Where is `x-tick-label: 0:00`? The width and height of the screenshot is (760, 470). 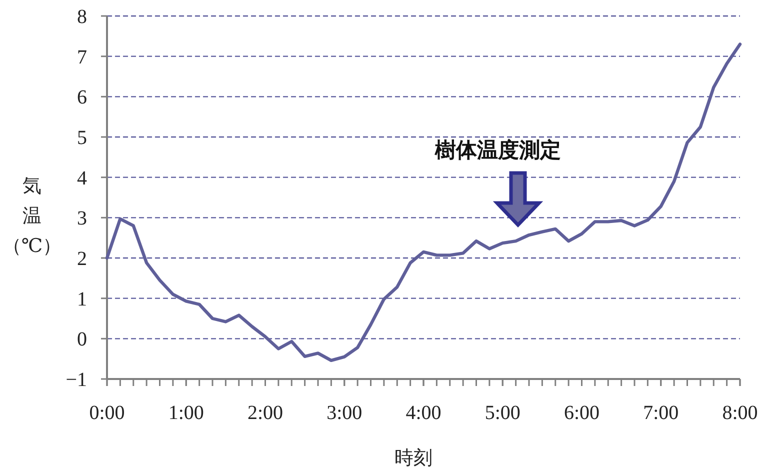
x-tick-label: 0:00 is located at coordinates (107, 413).